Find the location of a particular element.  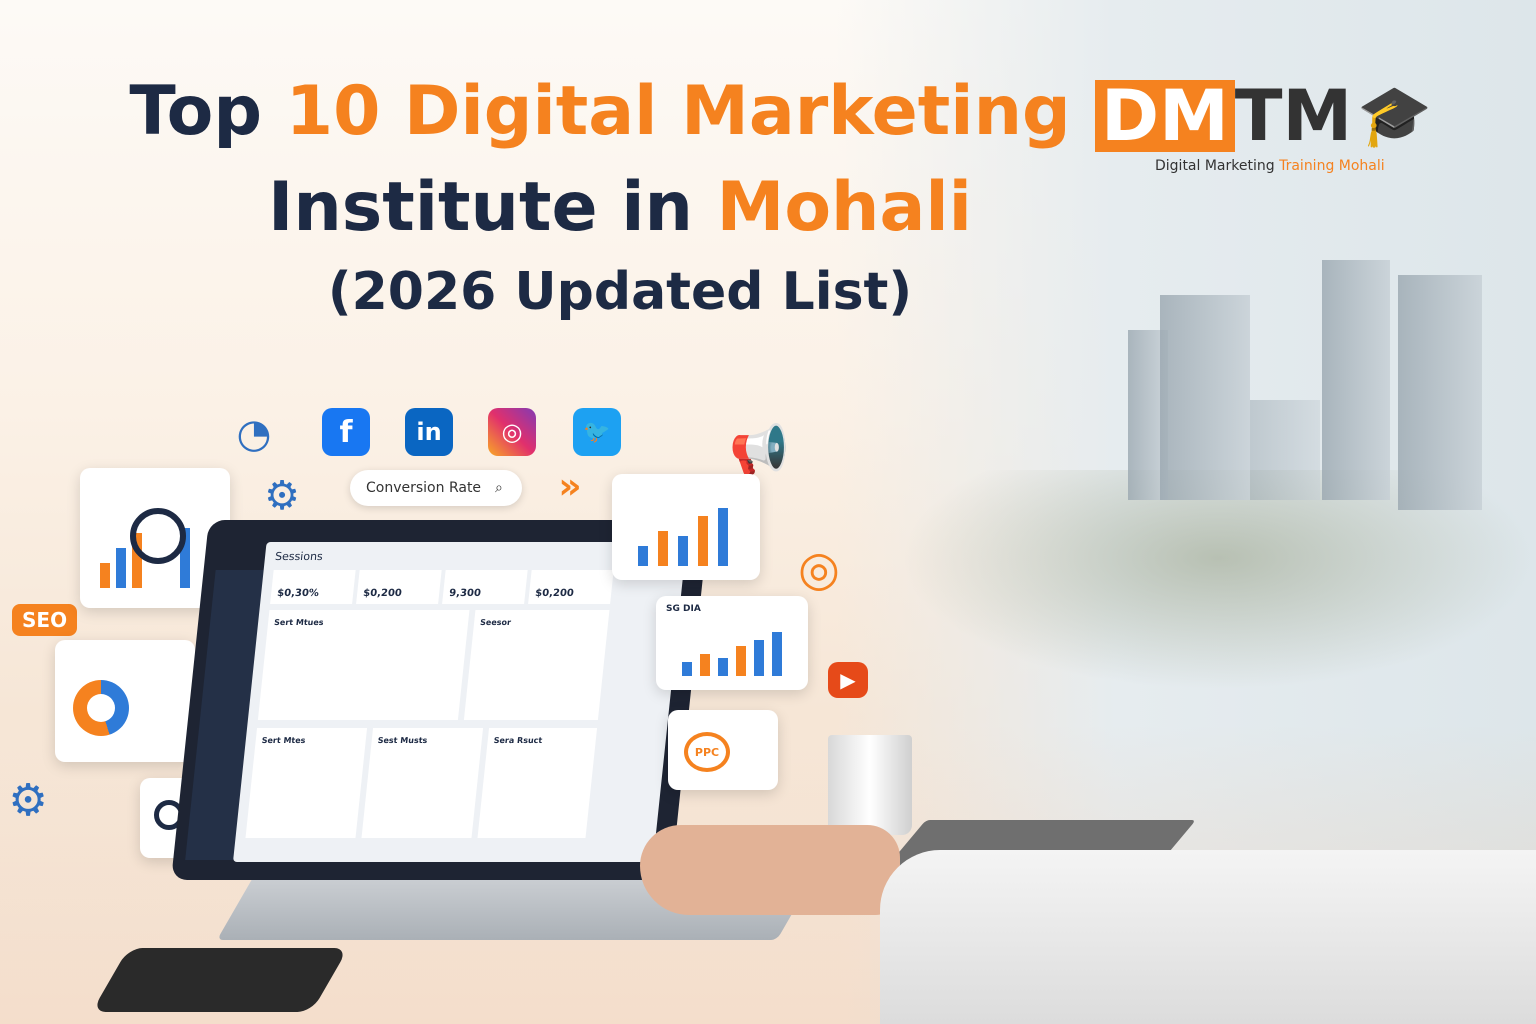

instagram-icon: ◎ is located at coordinates (512, 432).